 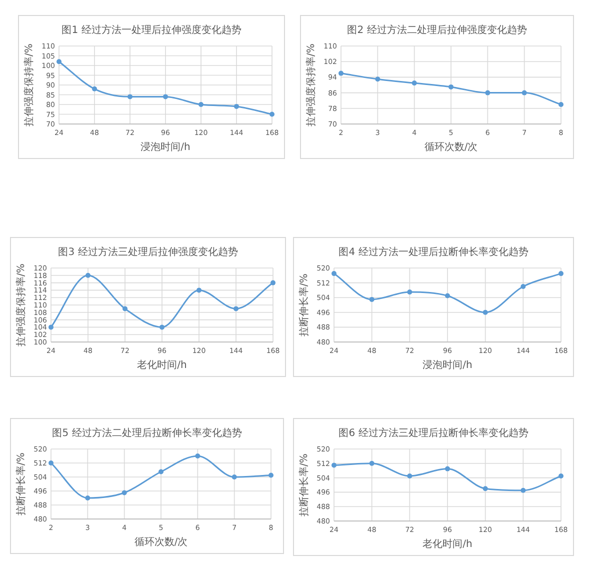 I want to click on chart-title: 图4 经过方法一处理后拉断伸长率变化趋势, so click(x=433, y=252).